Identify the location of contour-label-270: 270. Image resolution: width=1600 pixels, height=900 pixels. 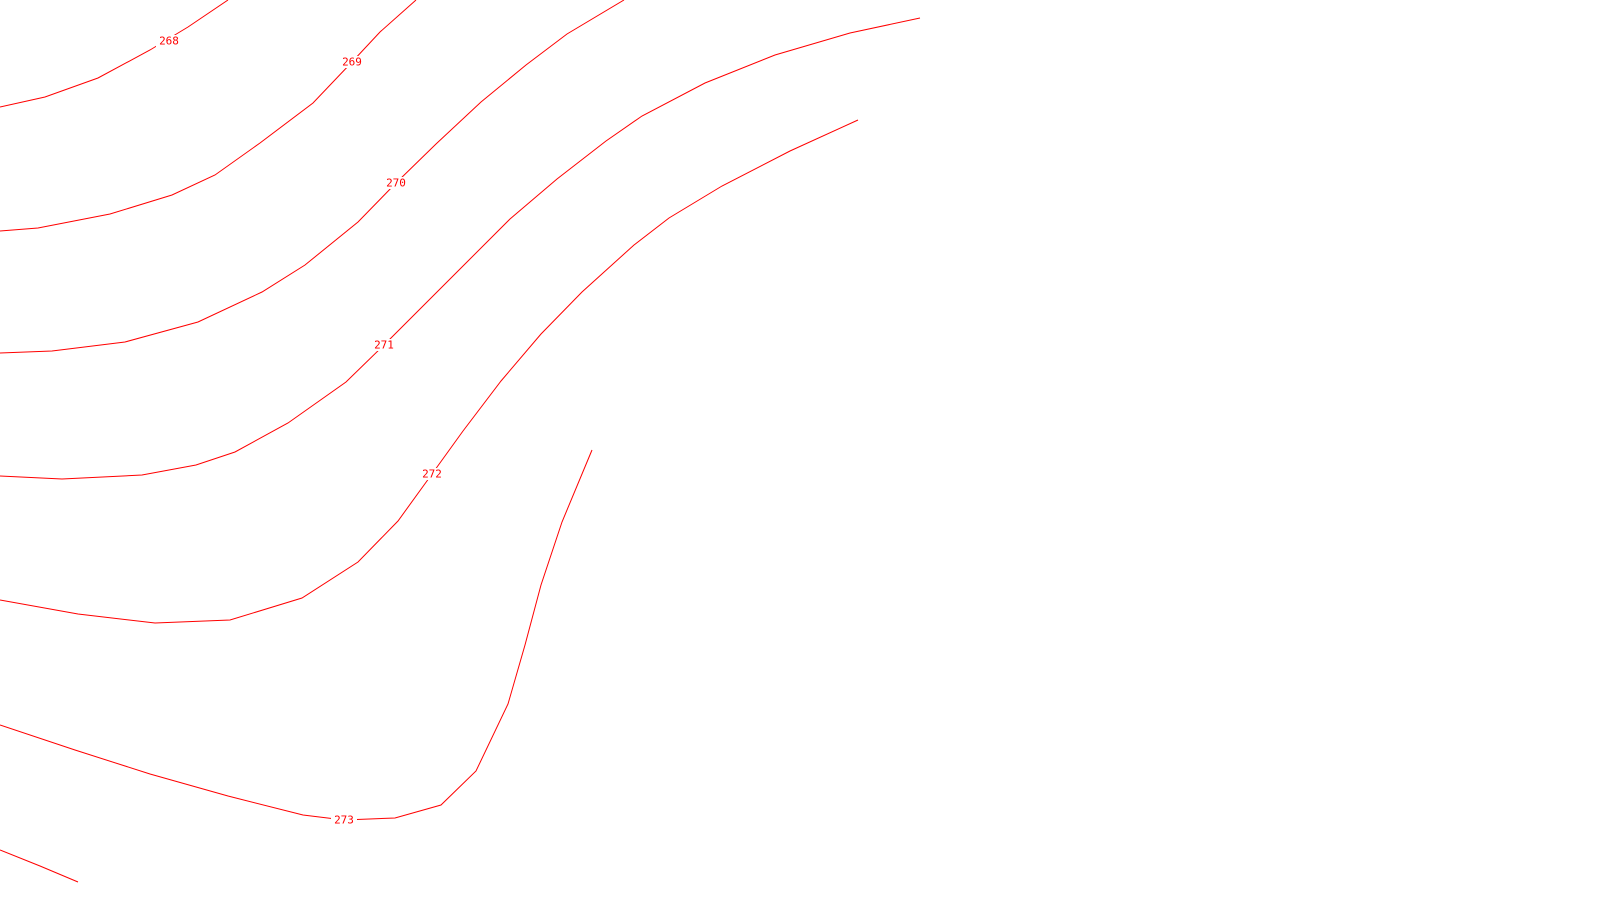
(396, 183).